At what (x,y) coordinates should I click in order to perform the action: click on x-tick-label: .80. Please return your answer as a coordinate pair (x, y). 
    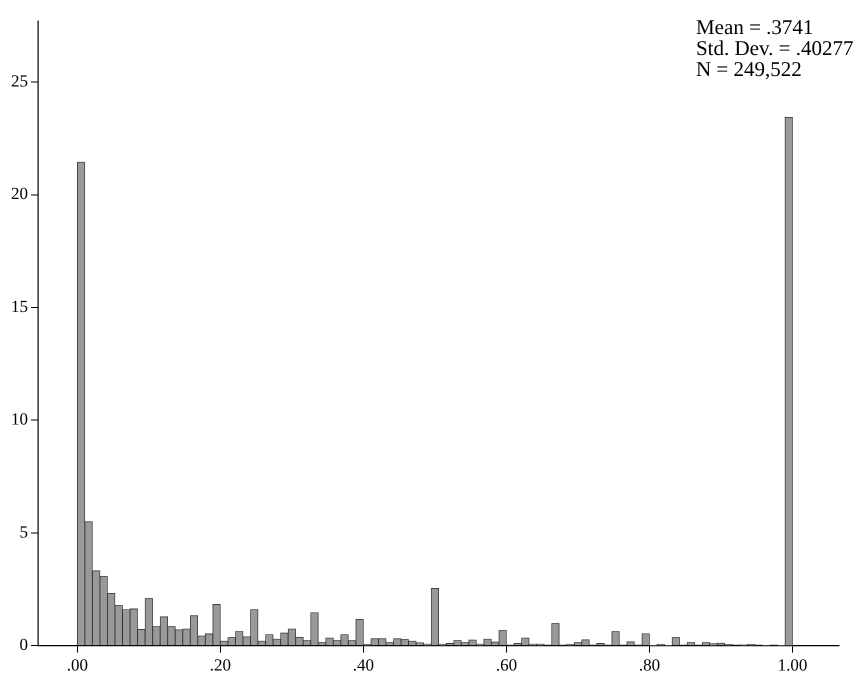
    Looking at the image, I should click on (649, 664).